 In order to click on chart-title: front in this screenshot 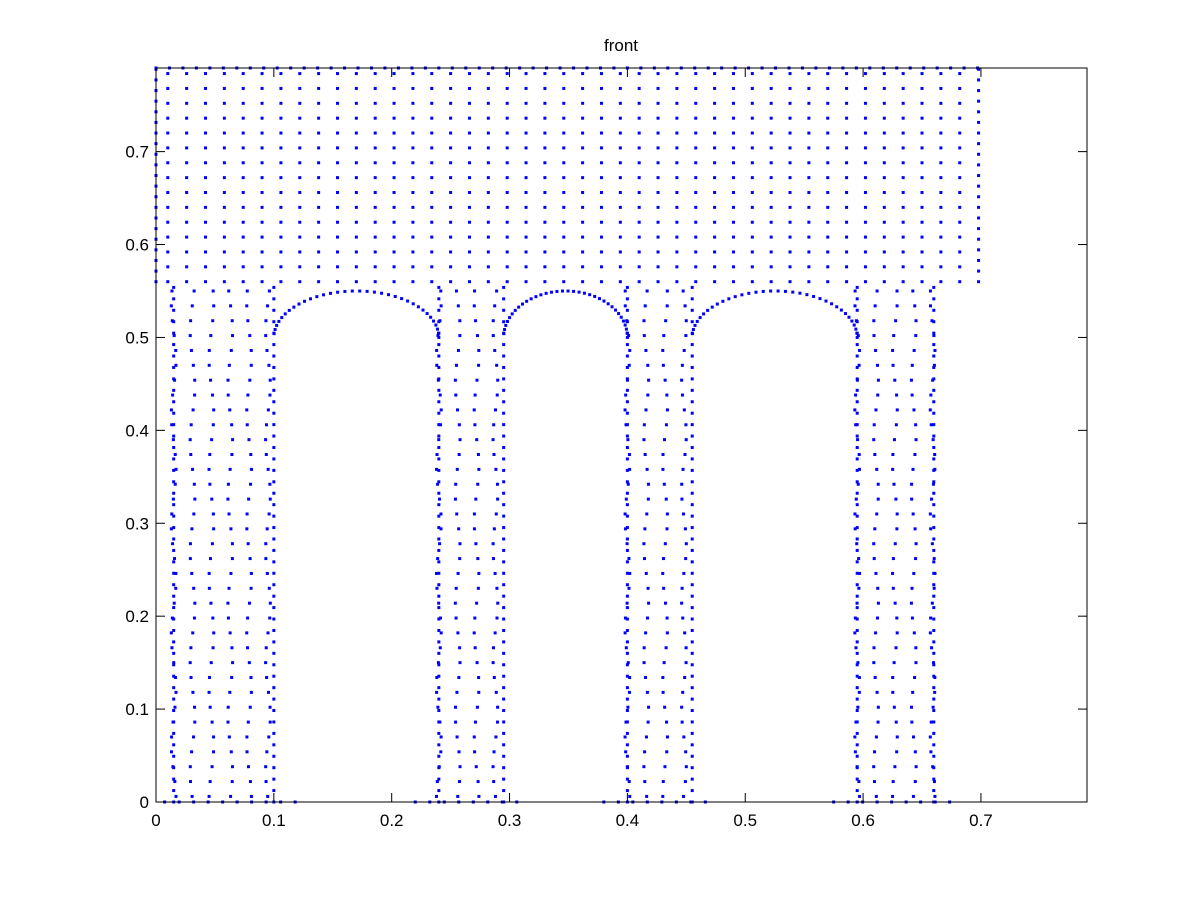, I will do `click(621, 45)`.